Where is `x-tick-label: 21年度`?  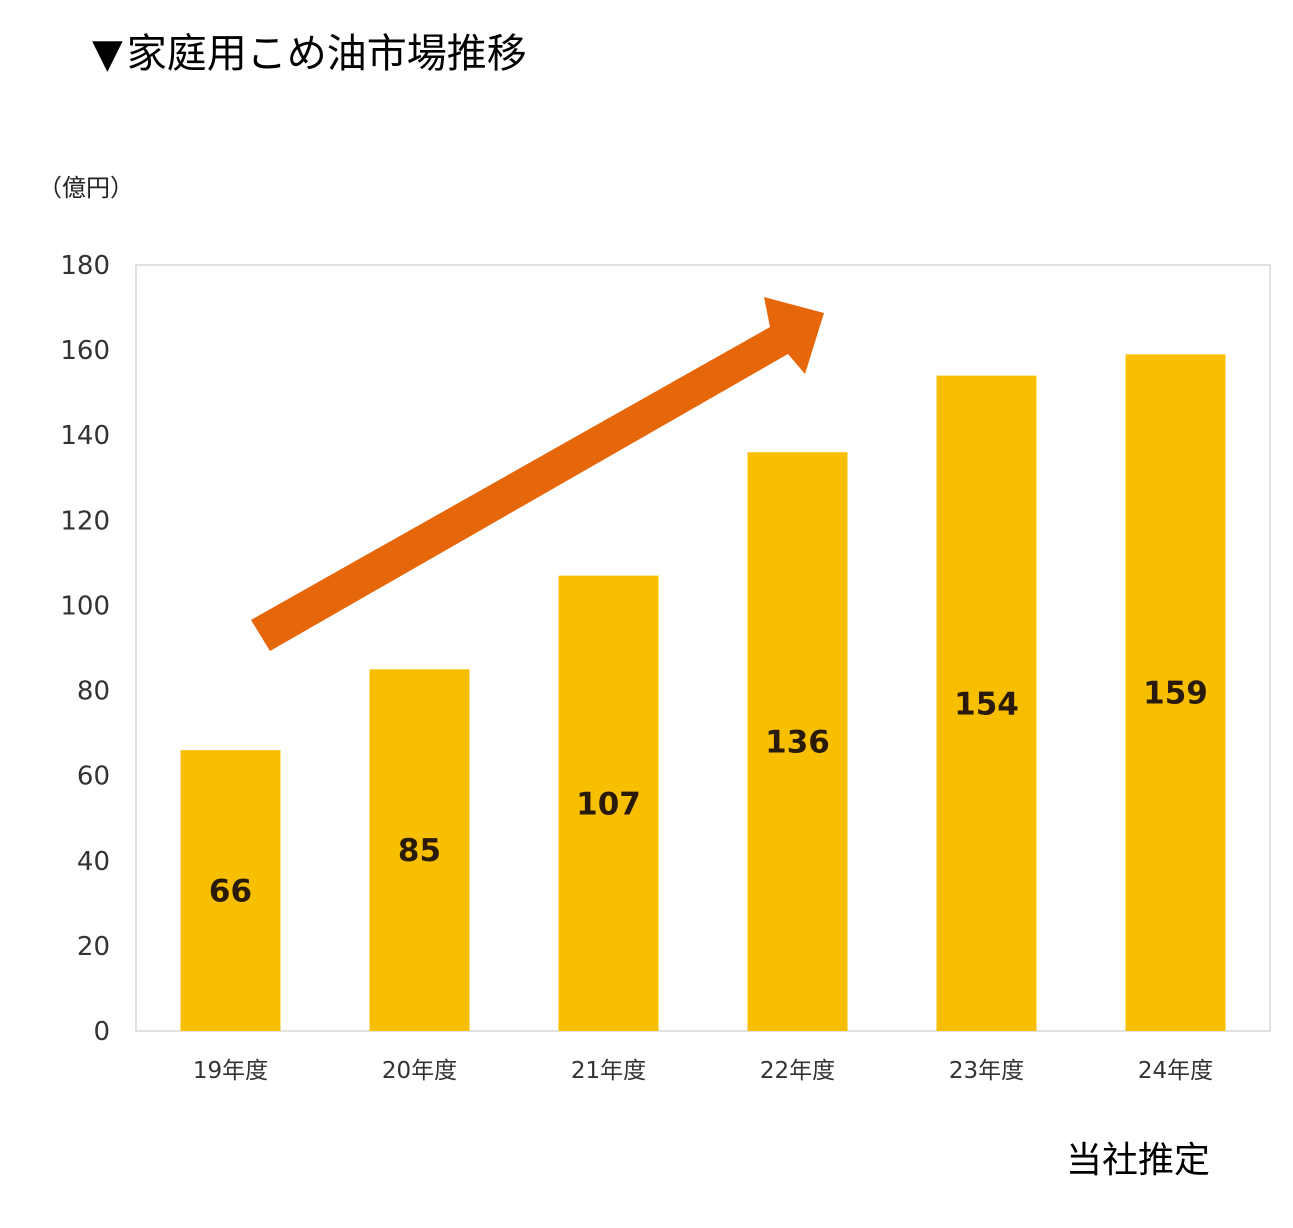
x-tick-label: 21年度 is located at coordinates (608, 1071).